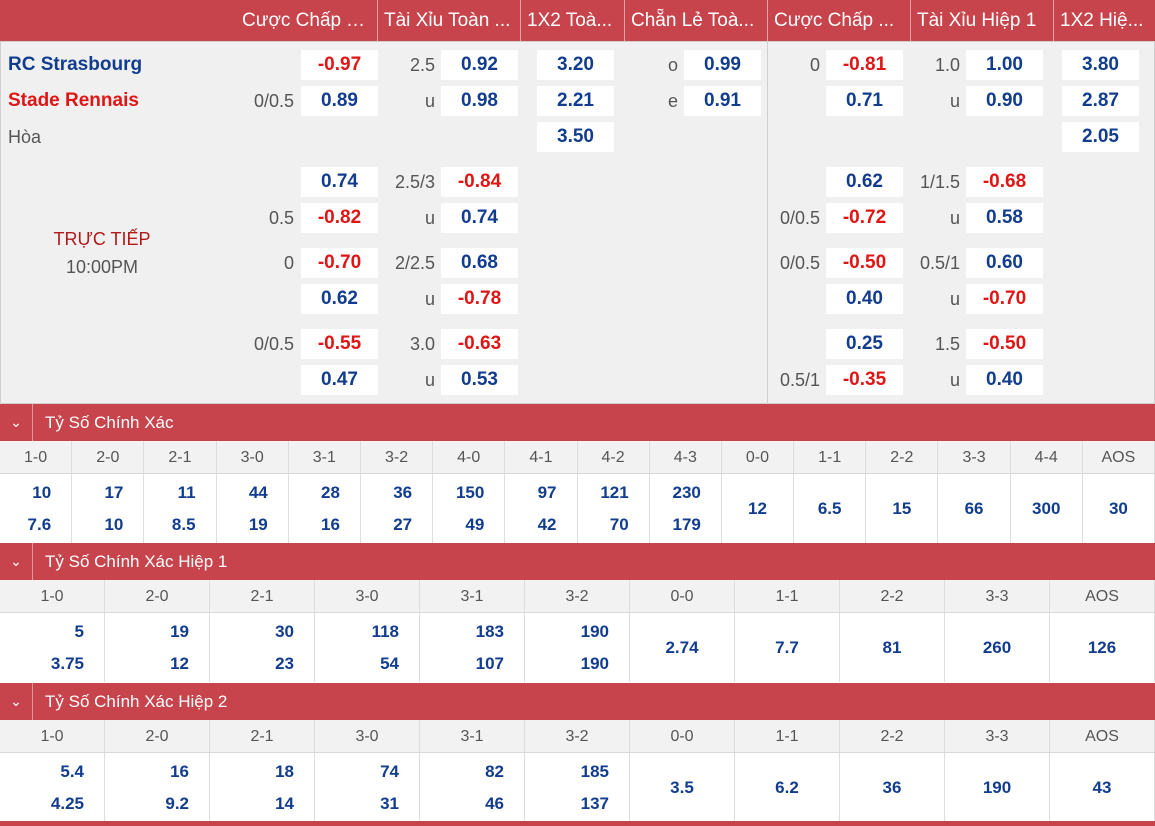 This screenshot has width=1155, height=826. What do you see at coordinates (494, 771) in the screenshot?
I see `odds-home-score: 82` at bounding box center [494, 771].